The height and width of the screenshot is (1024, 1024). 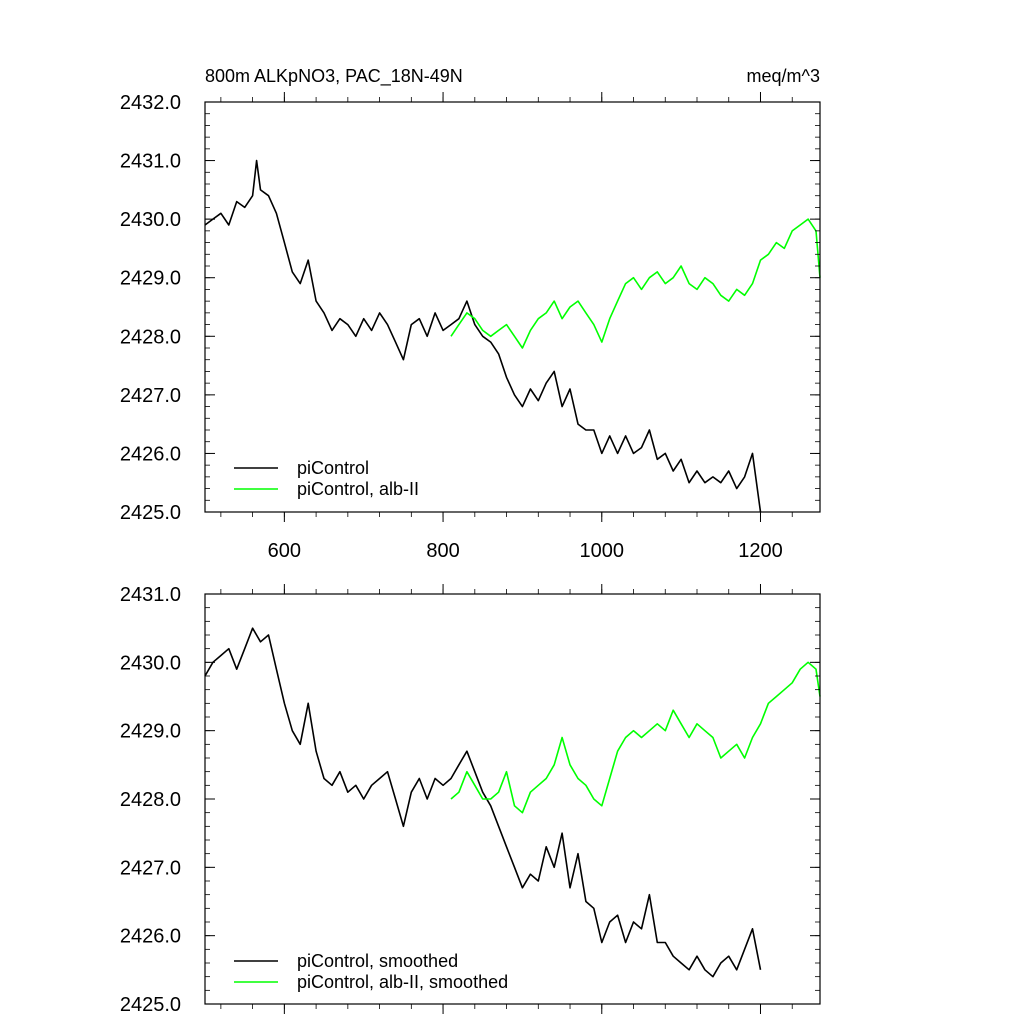 What do you see at coordinates (402, 982) in the screenshot?
I see `legend-label-1: piControl, alb-II, smoothed` at bounding box center [402, 982].